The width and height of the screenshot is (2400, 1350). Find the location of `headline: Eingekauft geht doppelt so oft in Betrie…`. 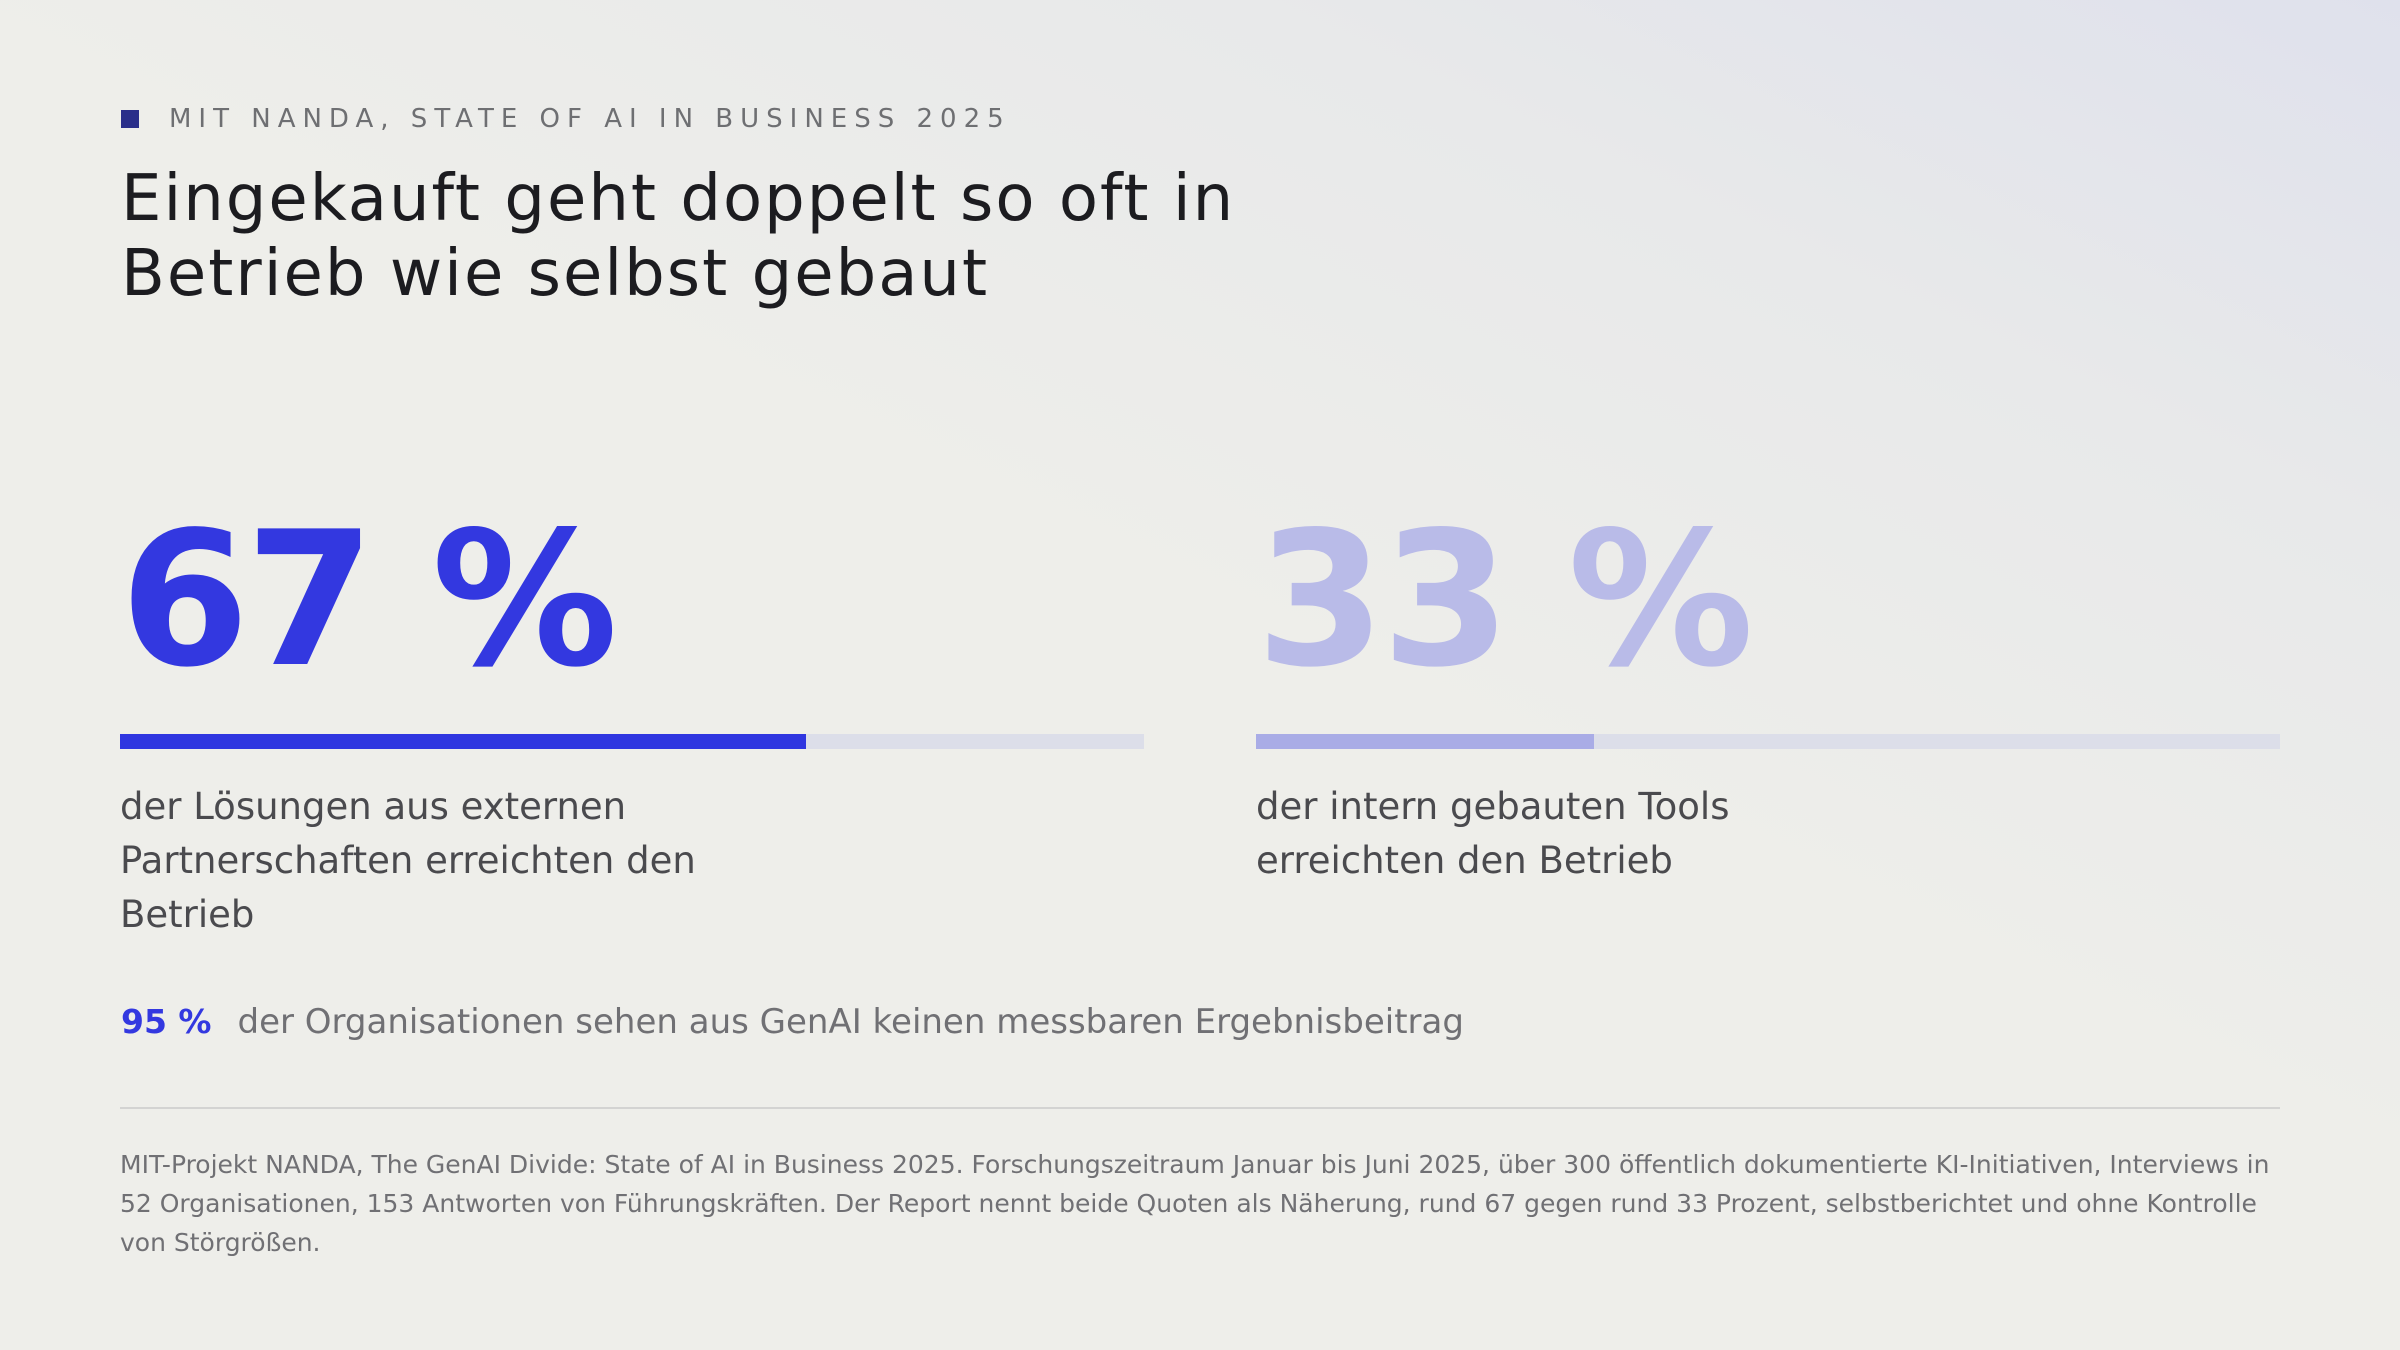

headline: Eingekauft geht doppelt so oft in Betrie… is located at coordinates (678, 236).